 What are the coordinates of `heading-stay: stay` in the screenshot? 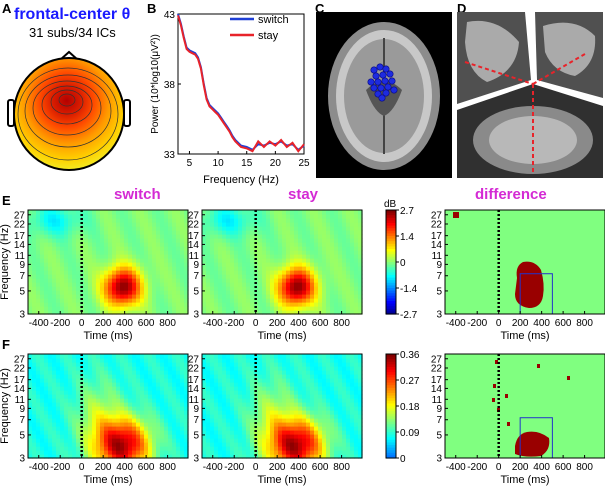 It's located at (303, 194).